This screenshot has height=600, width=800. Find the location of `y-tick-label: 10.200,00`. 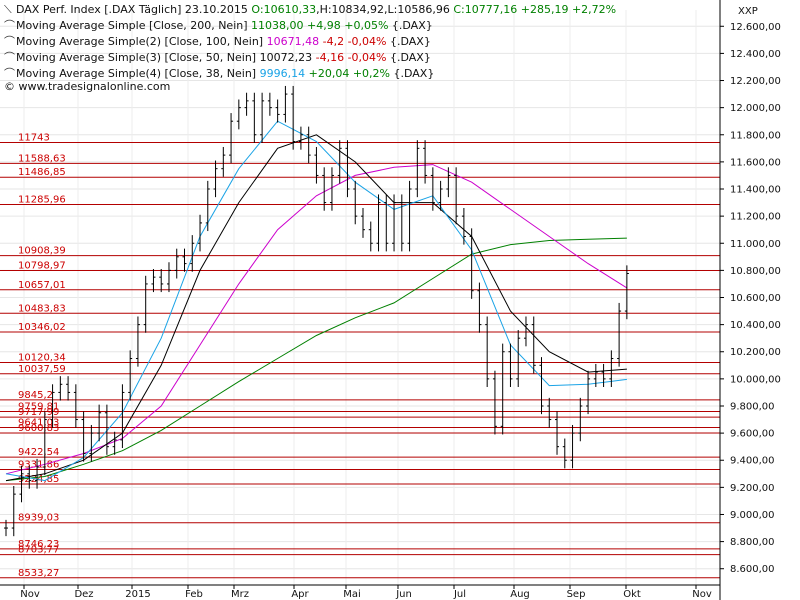

y-tick-label: 10.200,00 is located at coordinates (755, 352).